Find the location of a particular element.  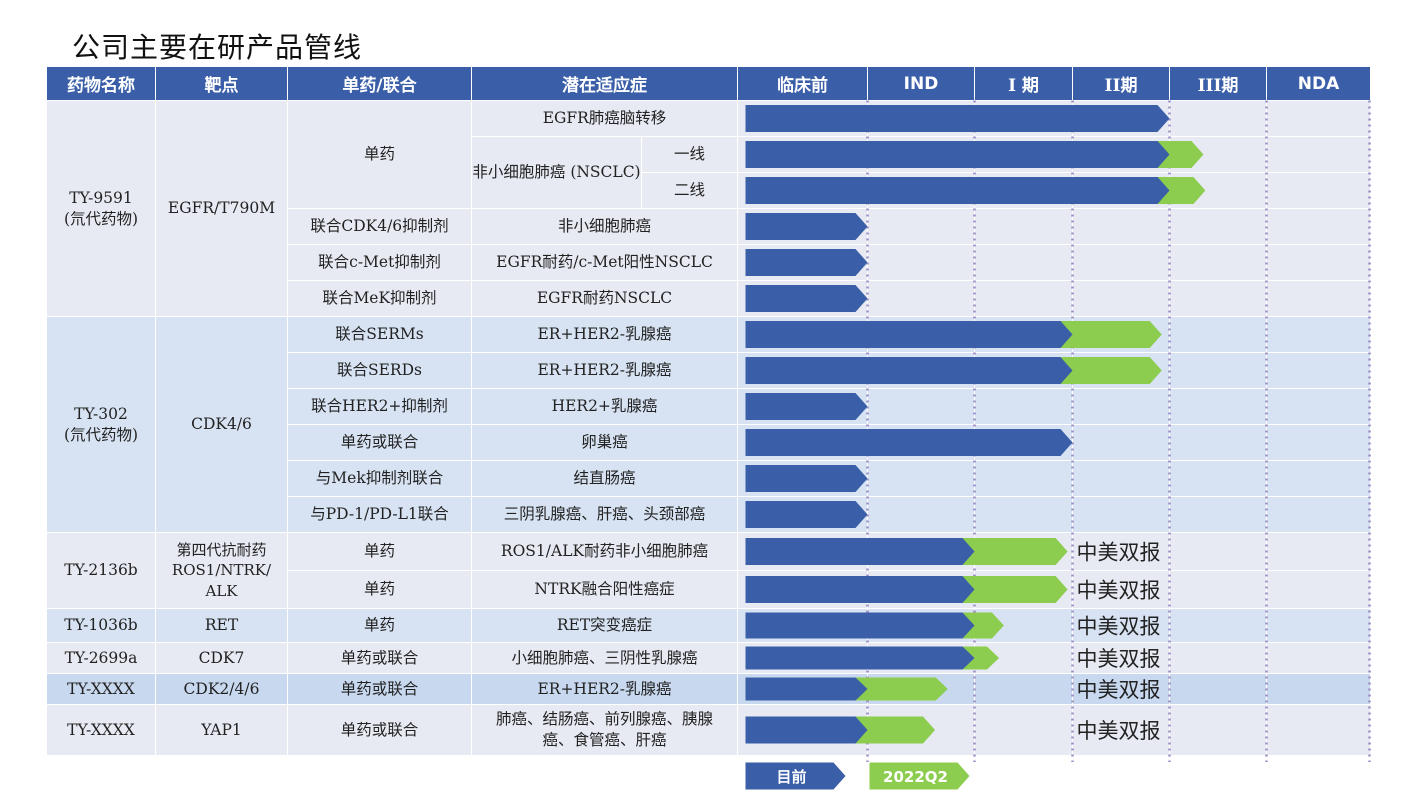

target-cell: EGFR/T790M is located at coordinates (221, 208).